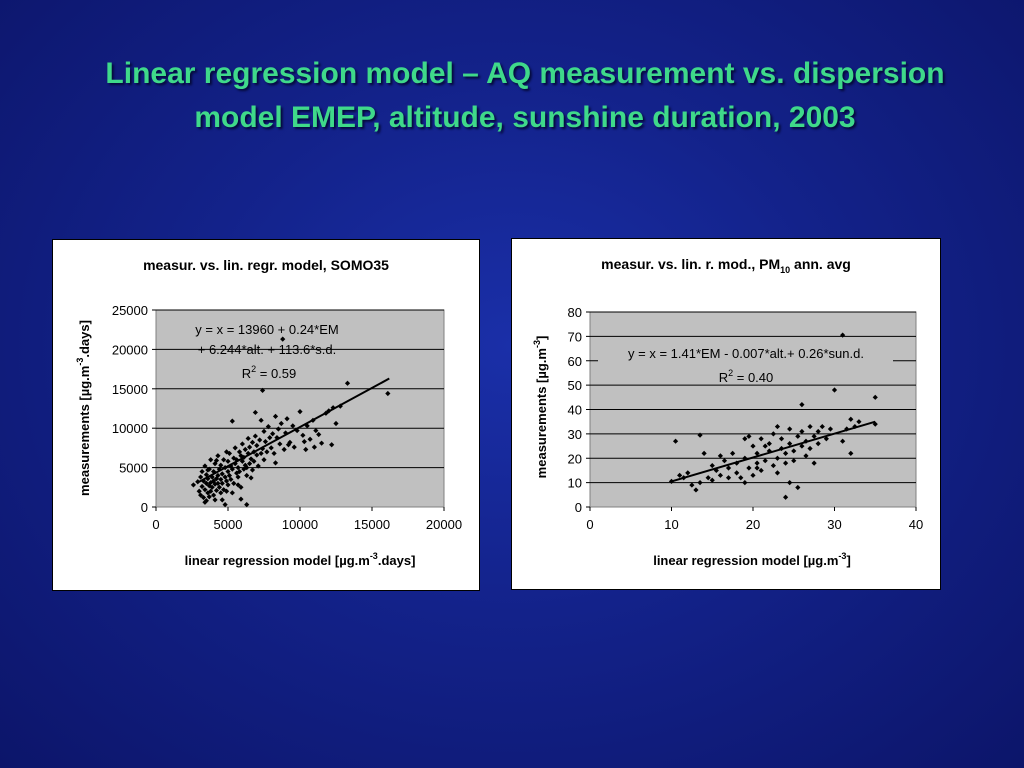  I want to click on x-tick-label: 20, so click(753, 524).